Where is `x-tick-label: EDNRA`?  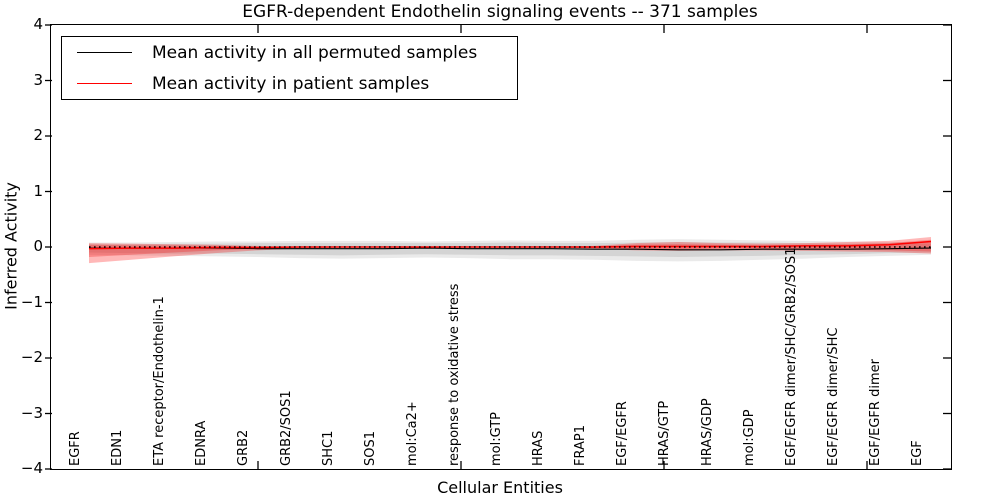 x-tick-label: EDNRA is located at coordinates (202, 443).